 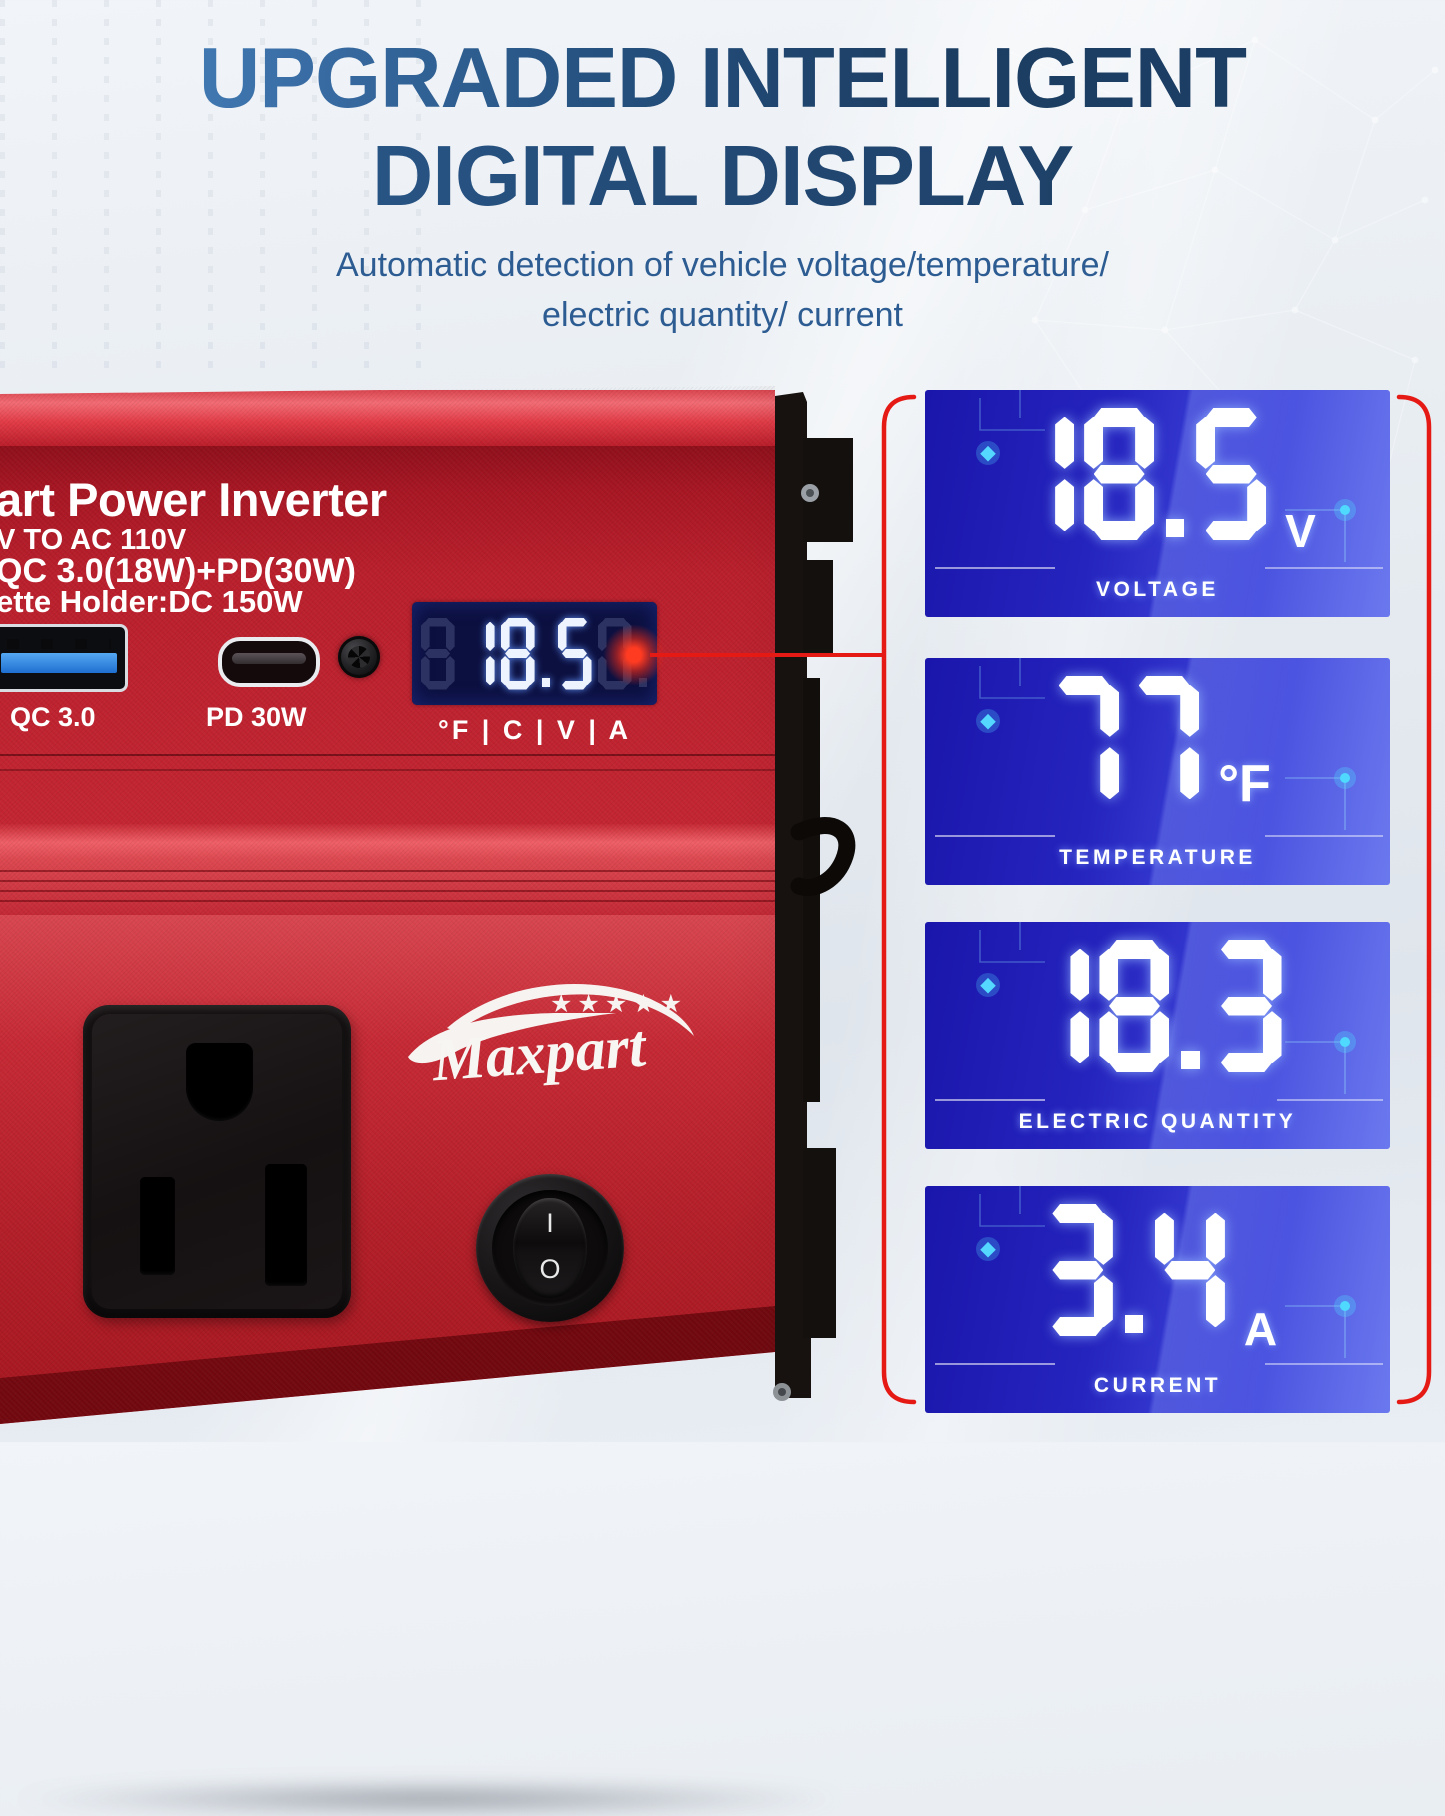 I want to click on page-title-line1: UPGRADED INTELLIGENT, so click(x=722, y=79).